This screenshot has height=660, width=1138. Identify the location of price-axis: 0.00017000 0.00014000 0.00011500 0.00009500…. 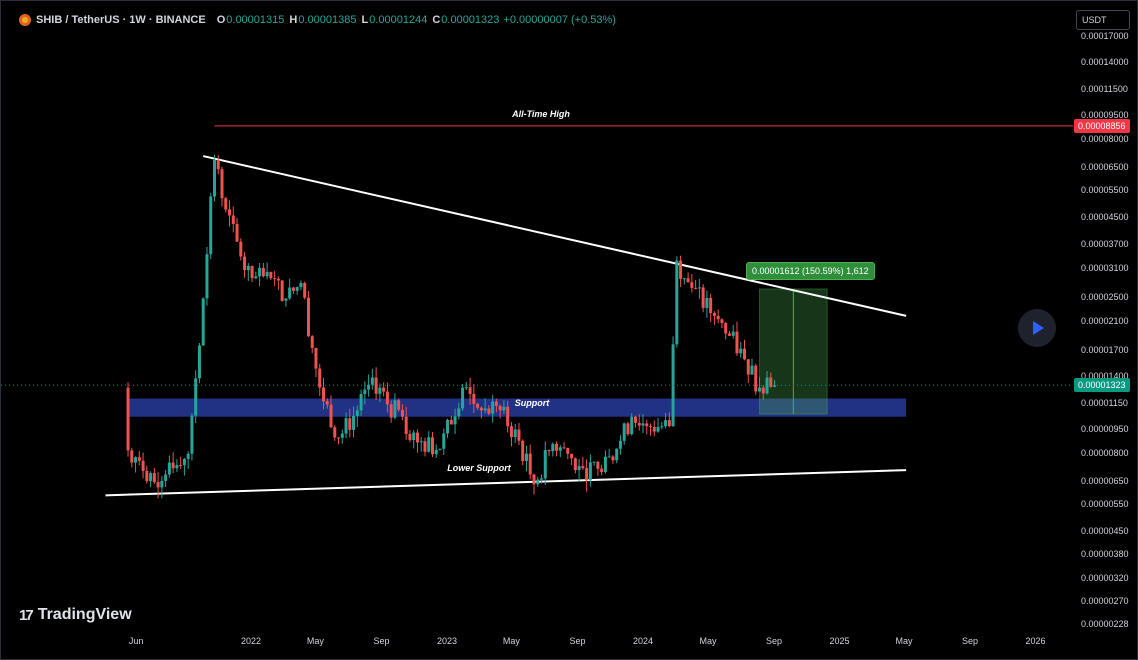
(1105, 317).